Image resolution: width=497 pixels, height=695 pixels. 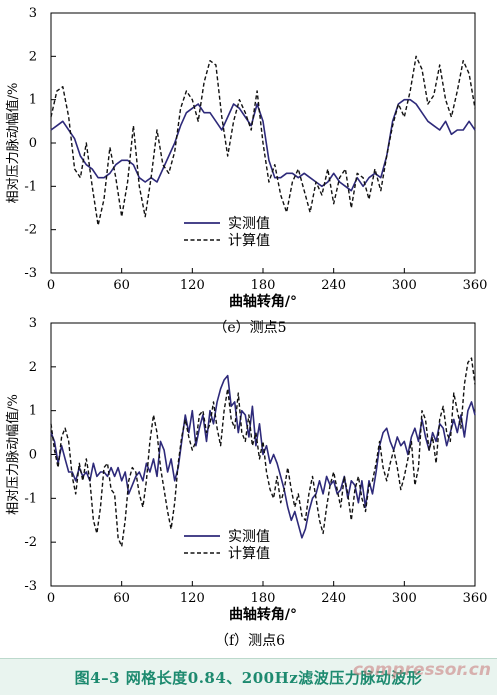 I want to click on chart-title: （e）测点5, so click(x=249, y=328).